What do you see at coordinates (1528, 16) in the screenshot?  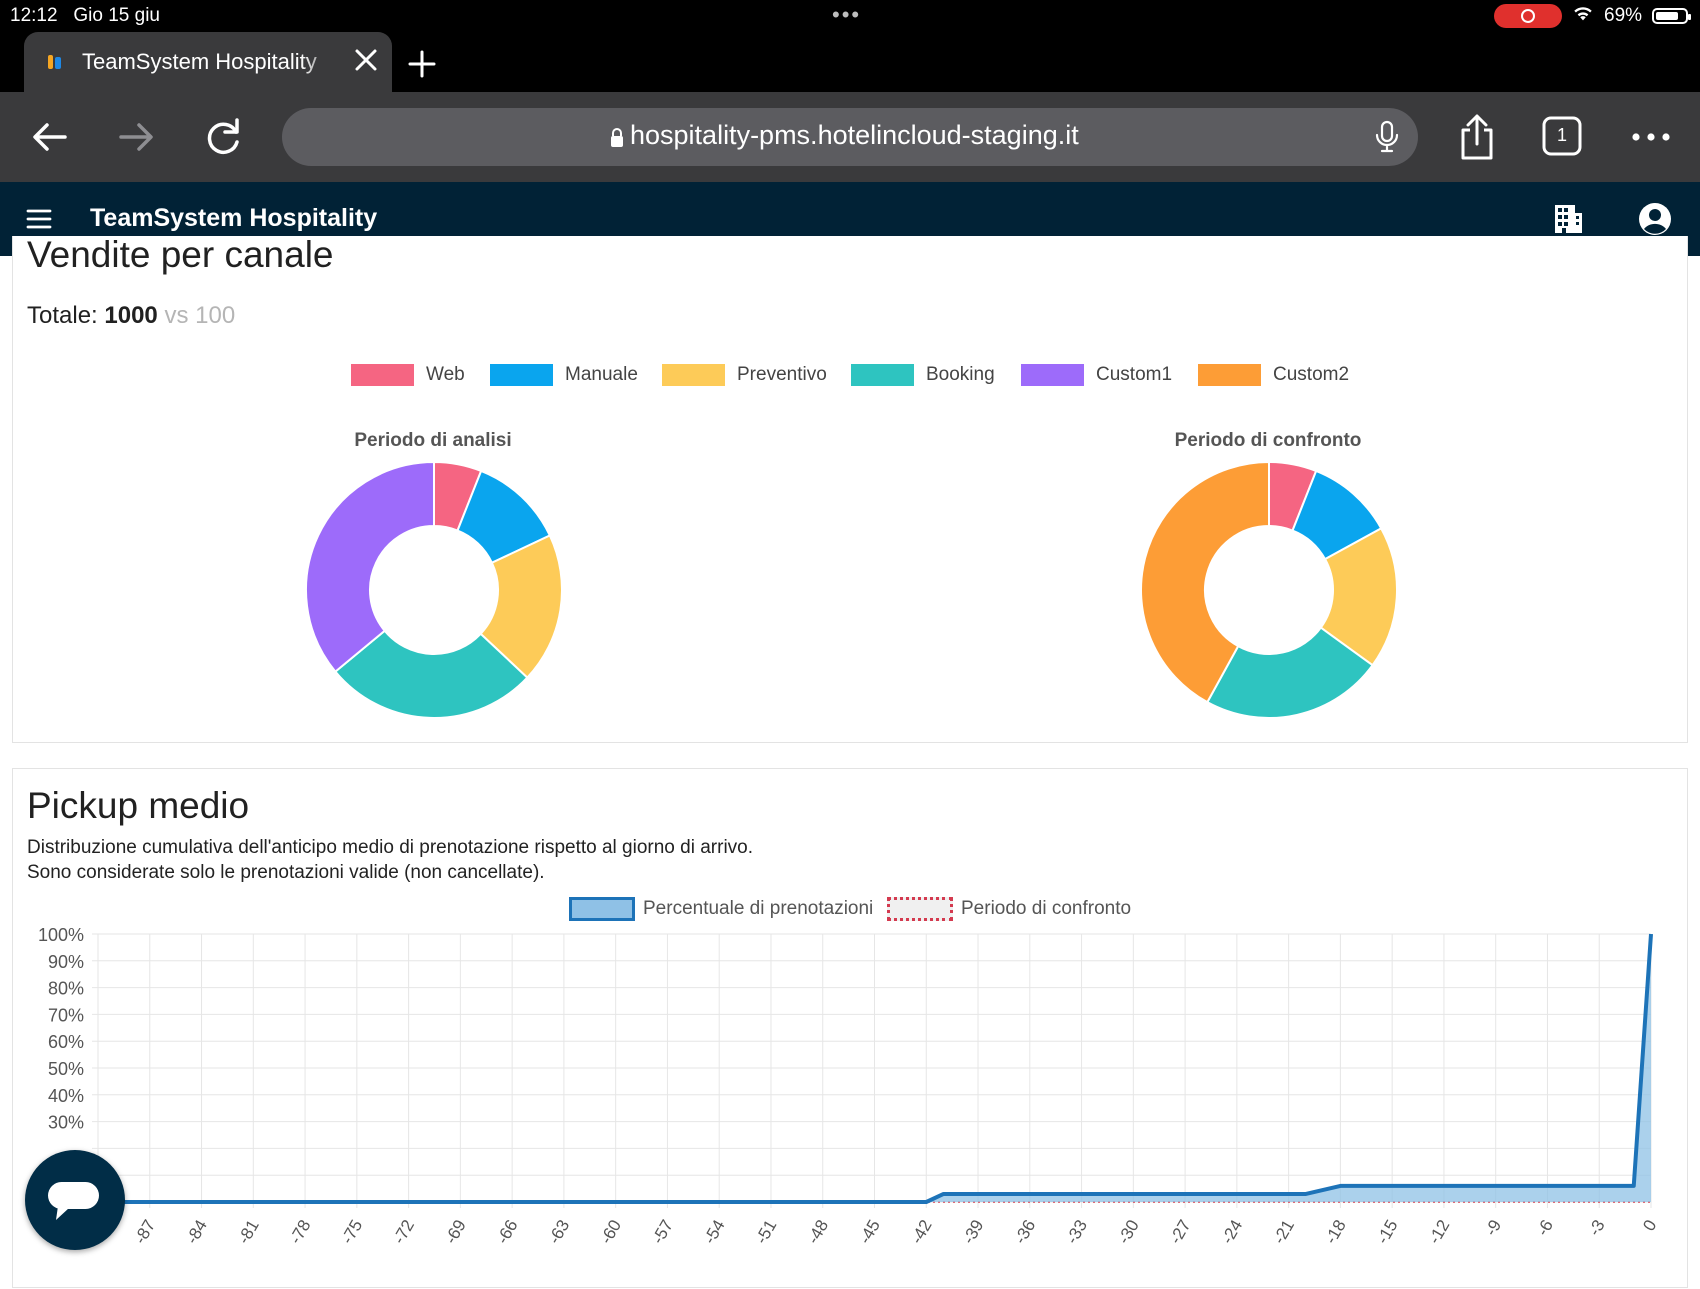 I see `screen-recording-icon` at bounding box center [1528, 16].